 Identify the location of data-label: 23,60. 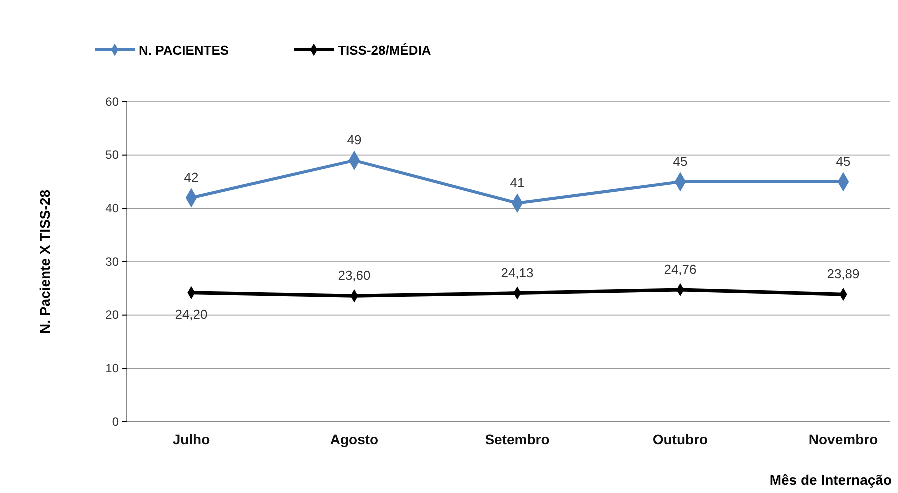
(354, 276).